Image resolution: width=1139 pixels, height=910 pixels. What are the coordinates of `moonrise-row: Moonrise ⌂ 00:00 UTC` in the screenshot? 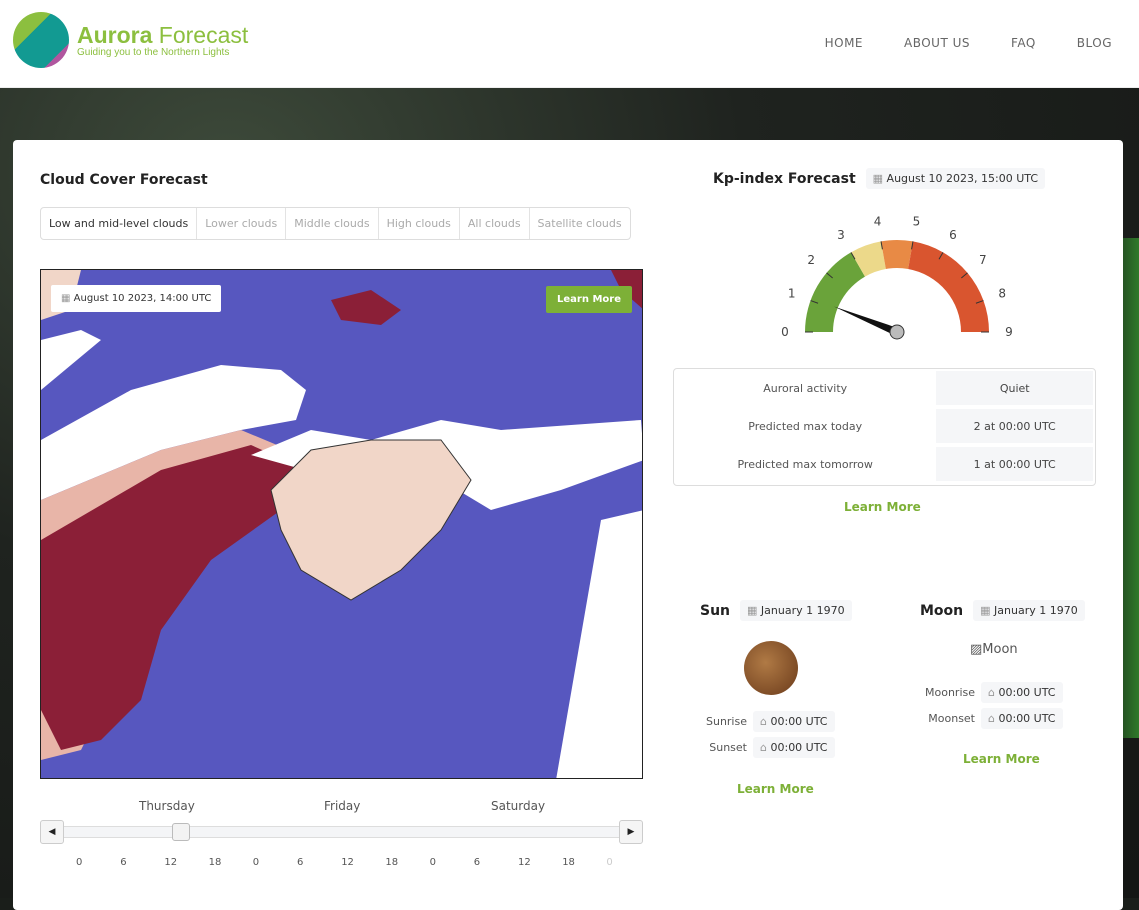 It's located at (985, 692).